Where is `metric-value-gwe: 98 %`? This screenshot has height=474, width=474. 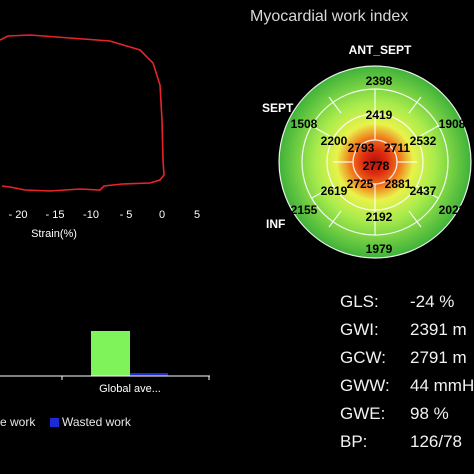 metric-value-gwe: 98 % is located at coordinates (429, 413).